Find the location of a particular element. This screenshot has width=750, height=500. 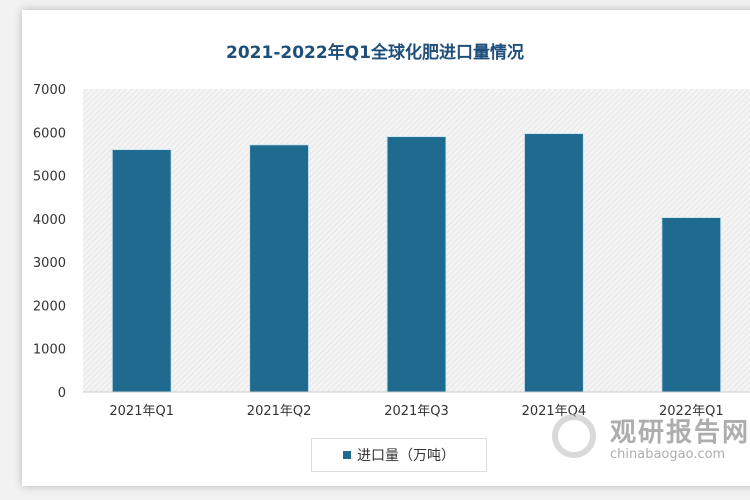

y-tick-label: 5000 is located at coordinates (49, 177).